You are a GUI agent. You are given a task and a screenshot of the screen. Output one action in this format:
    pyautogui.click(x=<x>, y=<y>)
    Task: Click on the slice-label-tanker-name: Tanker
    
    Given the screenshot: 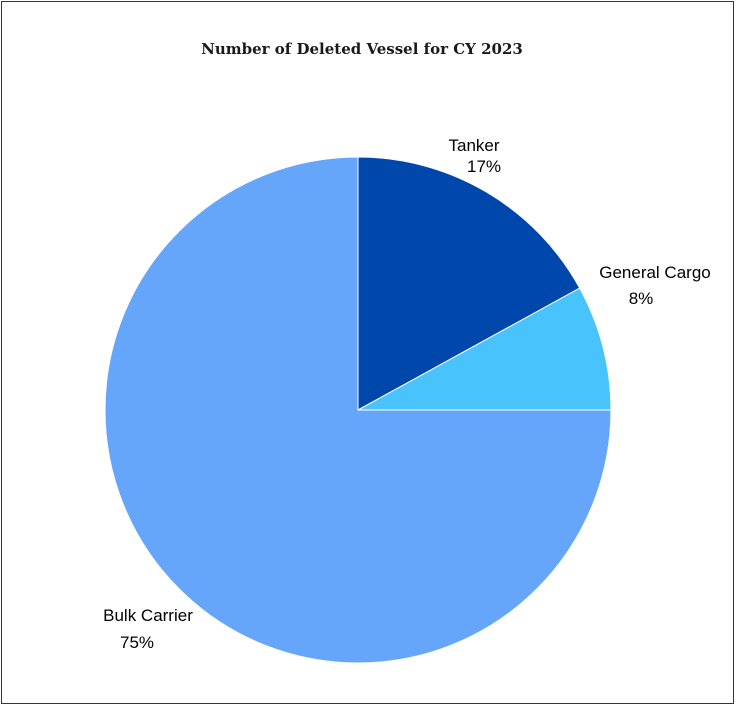 What is the action you would take?
    pyautogui.click(x=473, y=145)
    